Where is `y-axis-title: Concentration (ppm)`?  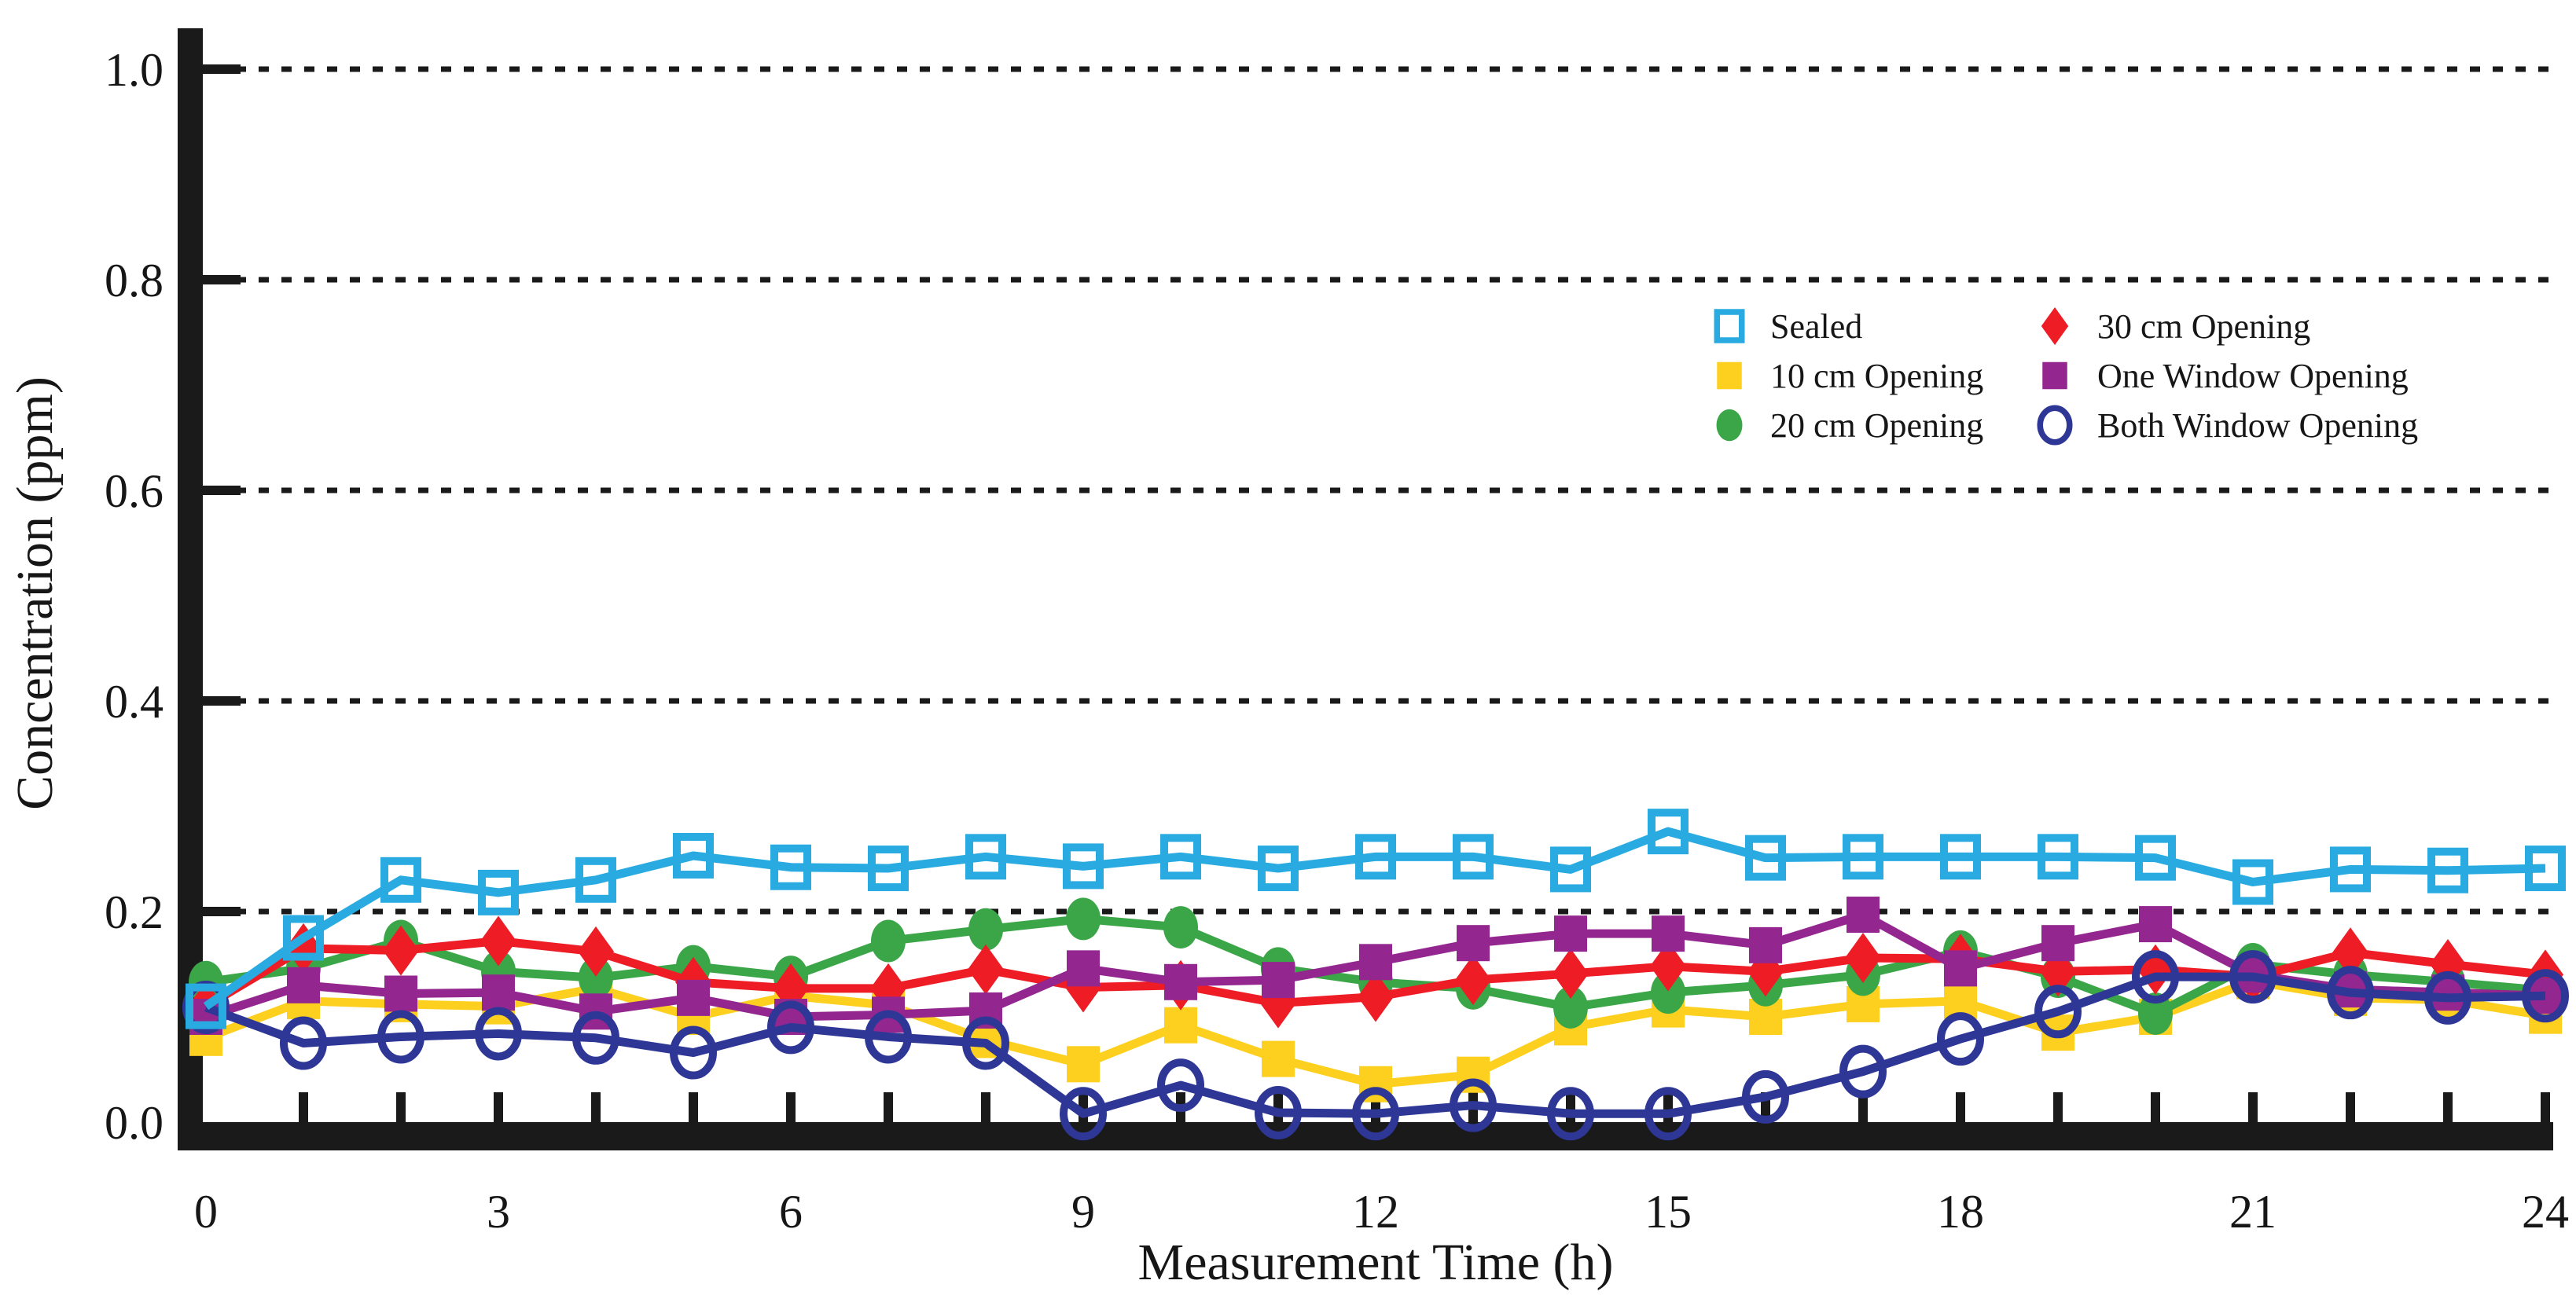 y-axis-title: Concentration (ppm) is located at coordinates (35, 593).